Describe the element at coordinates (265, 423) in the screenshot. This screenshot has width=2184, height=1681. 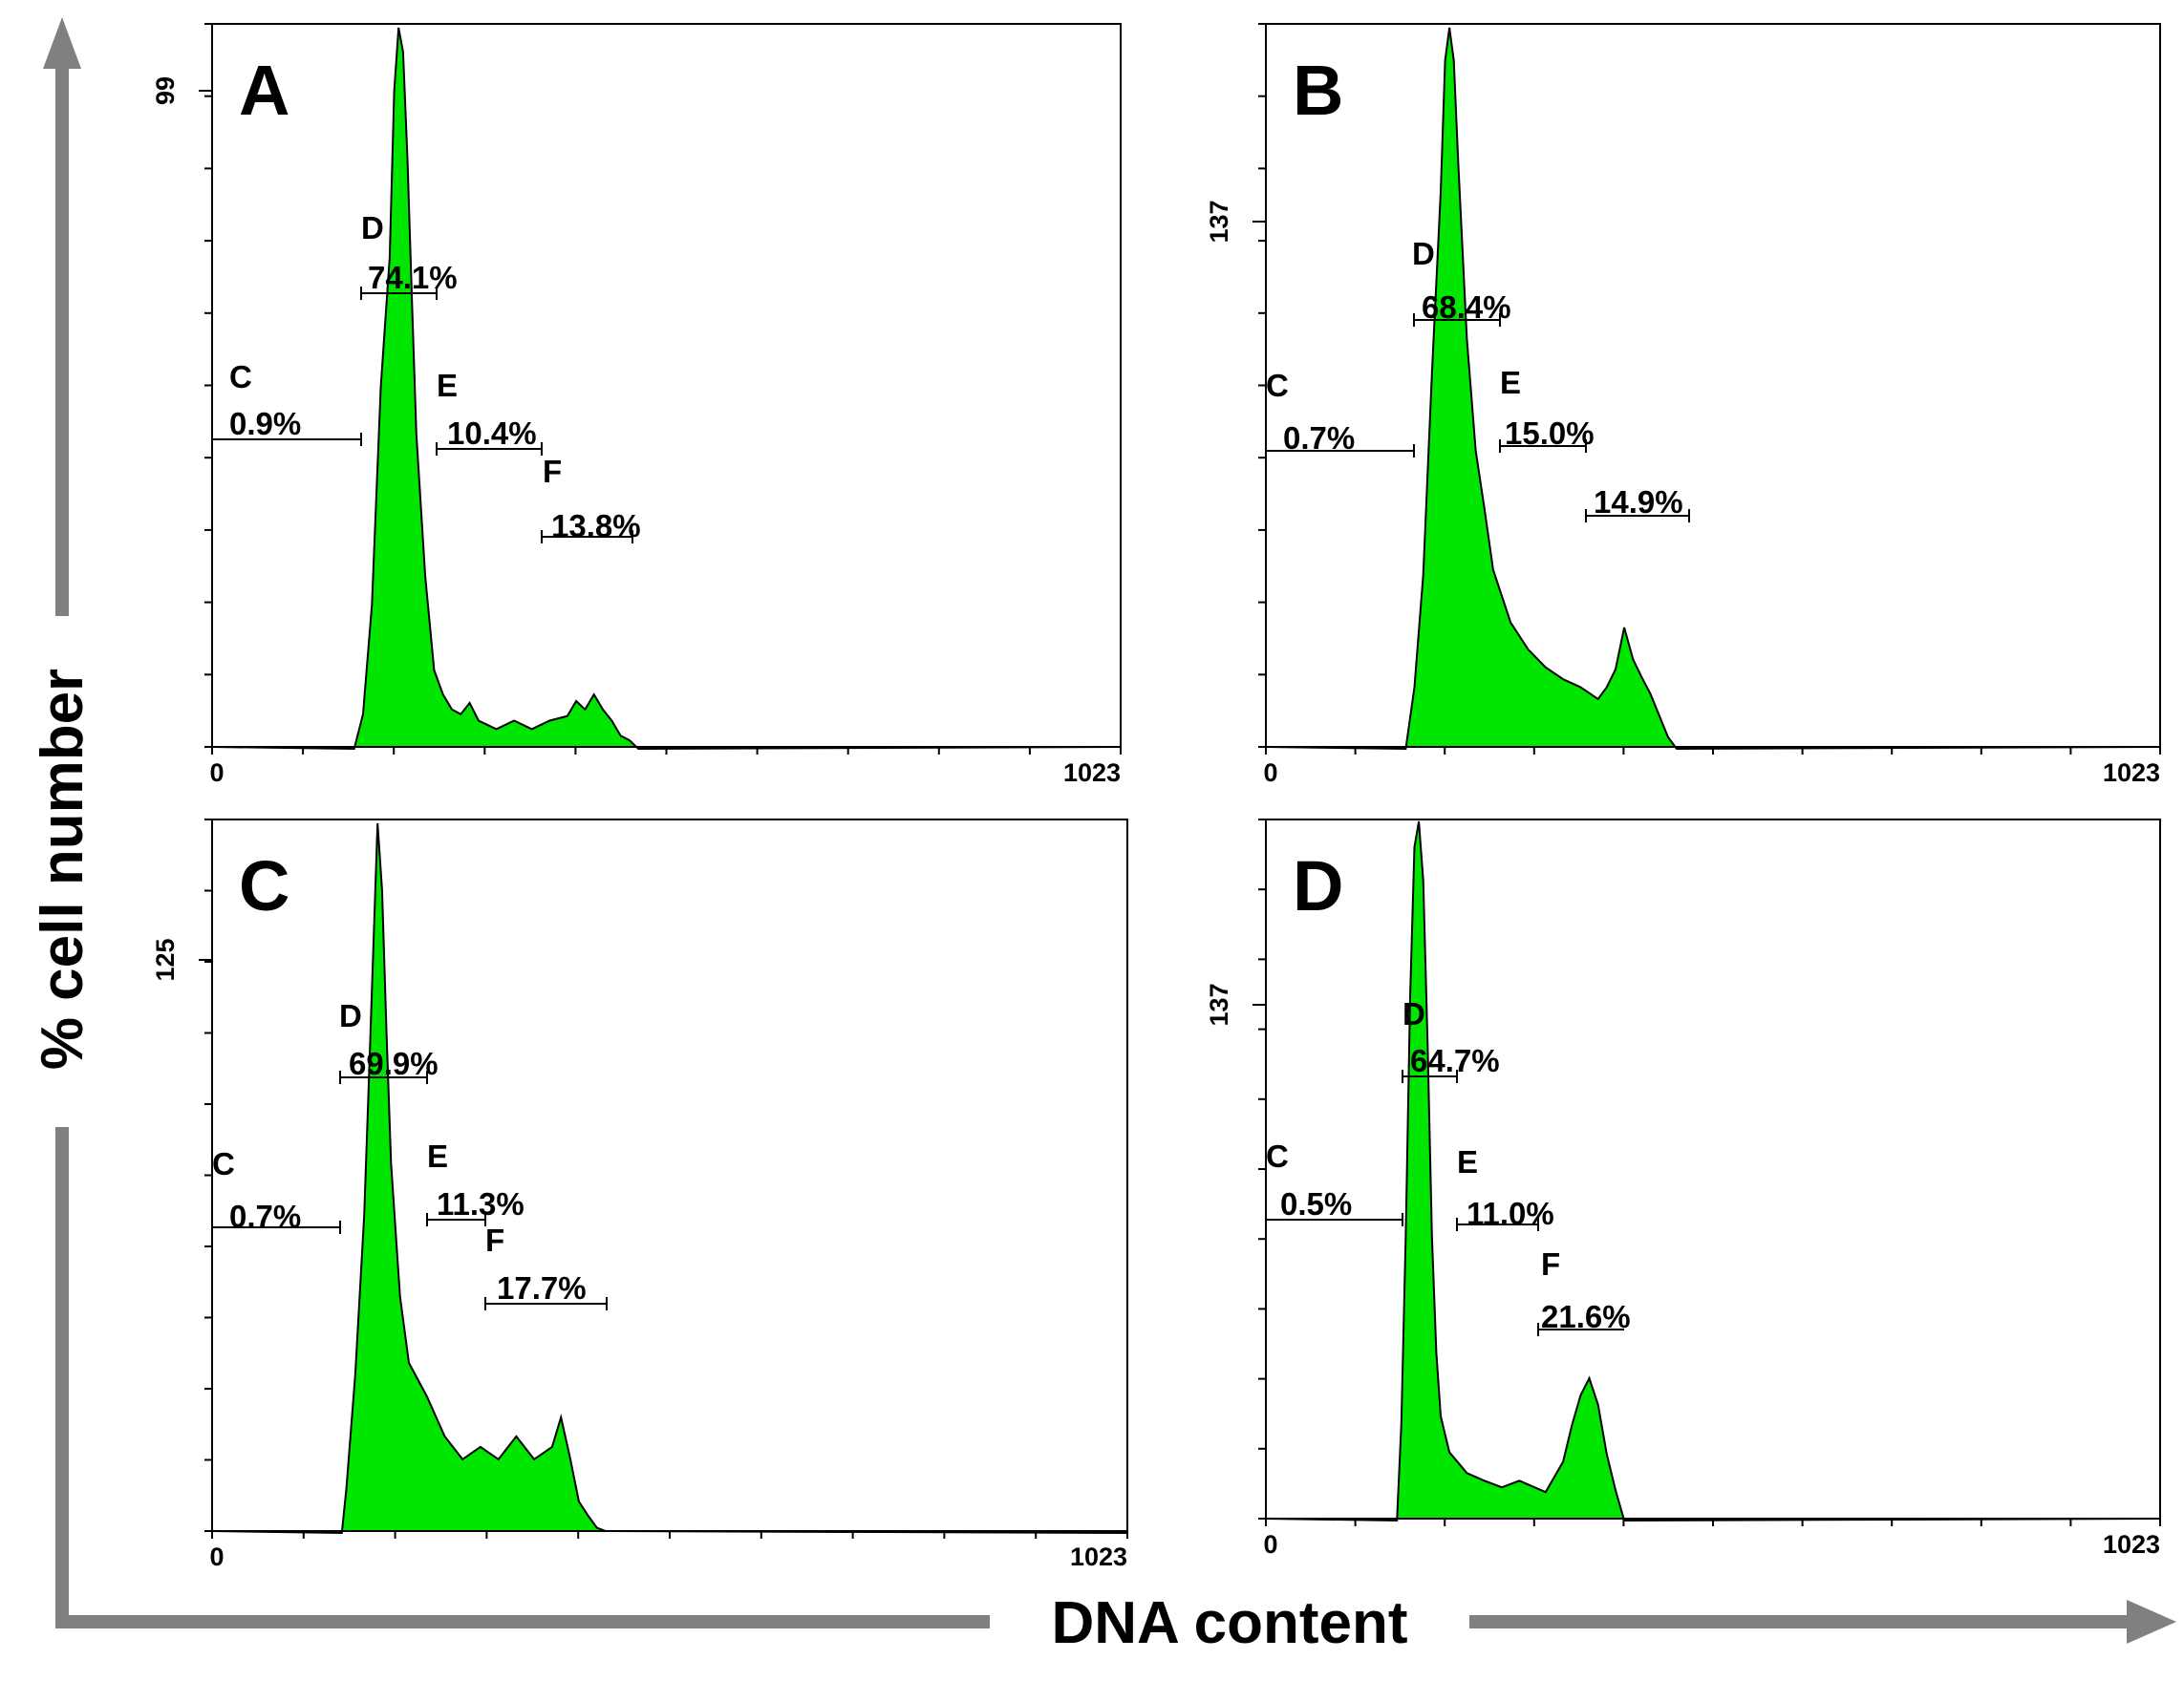
I see `gate-percent: 0.9%` at that location.